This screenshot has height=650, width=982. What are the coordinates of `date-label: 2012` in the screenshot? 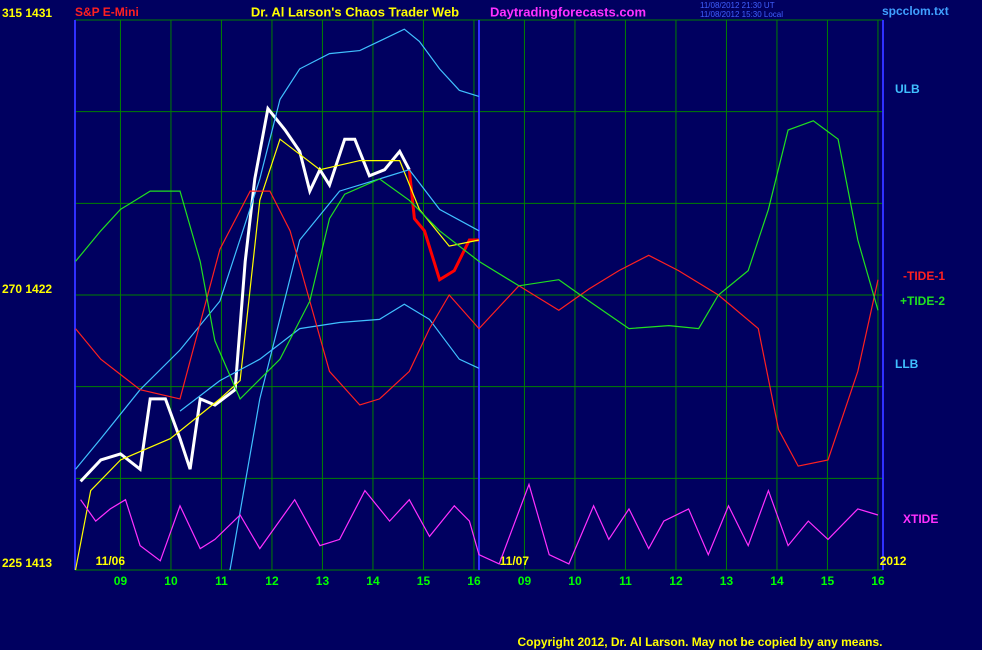 It's located at (893, 561).